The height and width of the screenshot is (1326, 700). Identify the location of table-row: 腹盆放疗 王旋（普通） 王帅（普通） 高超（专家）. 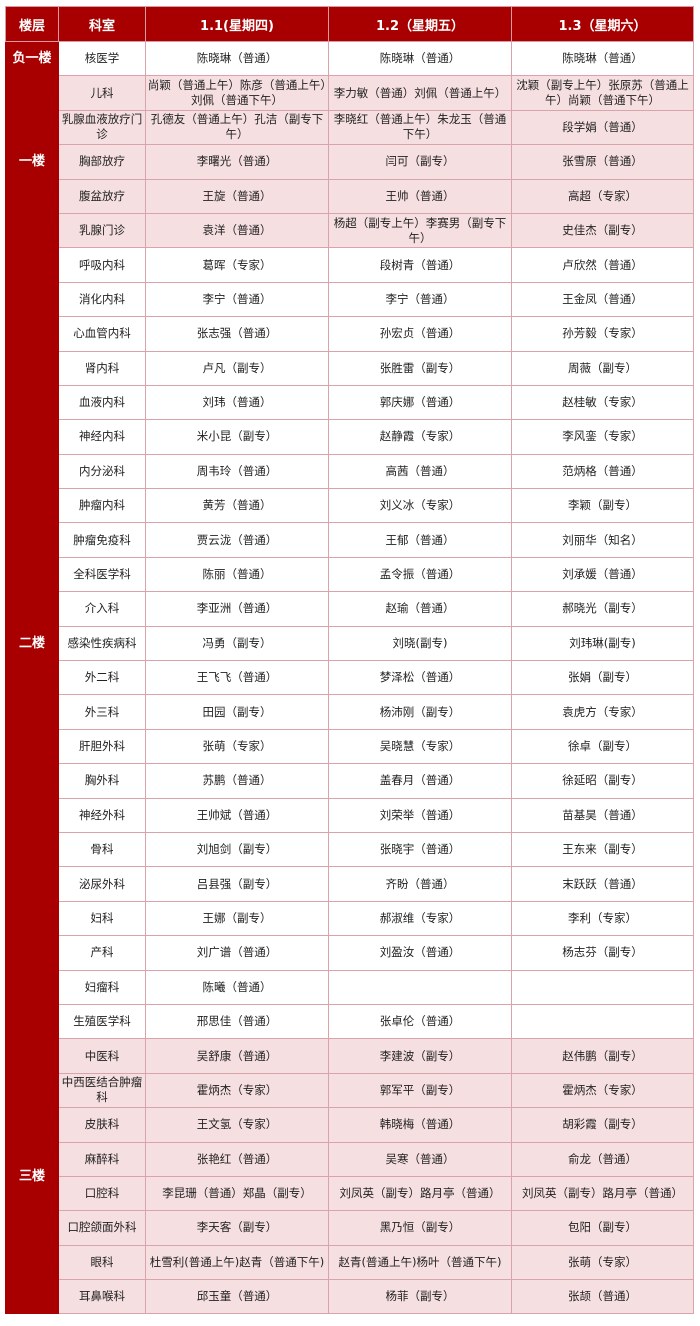
(350, 196).